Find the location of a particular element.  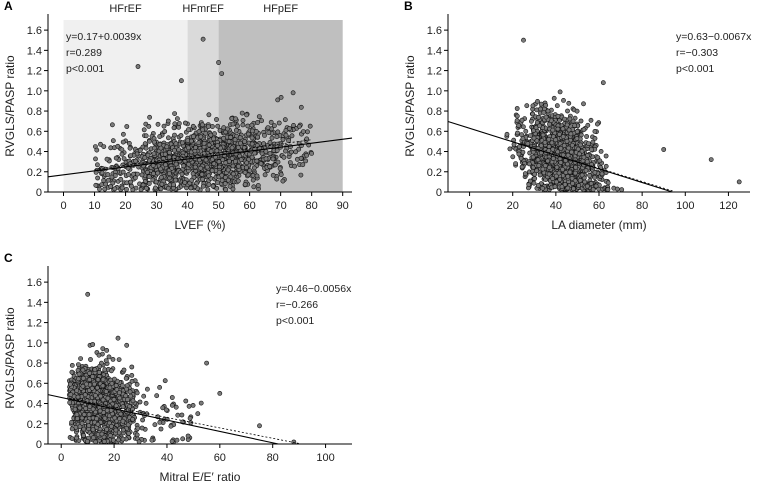

x-tick-label: 50 is located at coordinates (218, 206).